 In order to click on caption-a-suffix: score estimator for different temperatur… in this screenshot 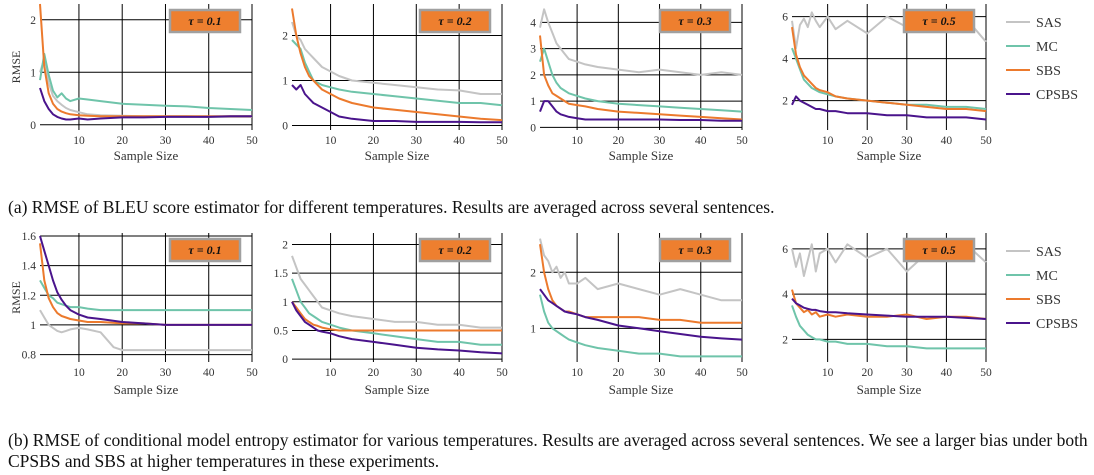, I will do `click(461, 207)`.